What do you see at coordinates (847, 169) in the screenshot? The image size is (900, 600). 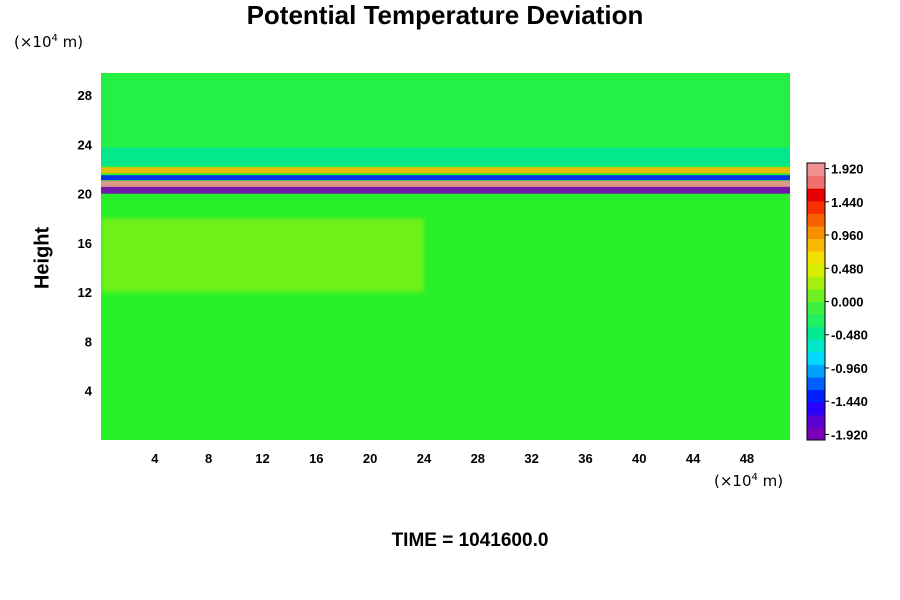 I see `colorbar-tick-label: 1.920` at bounding box center [847, 169].